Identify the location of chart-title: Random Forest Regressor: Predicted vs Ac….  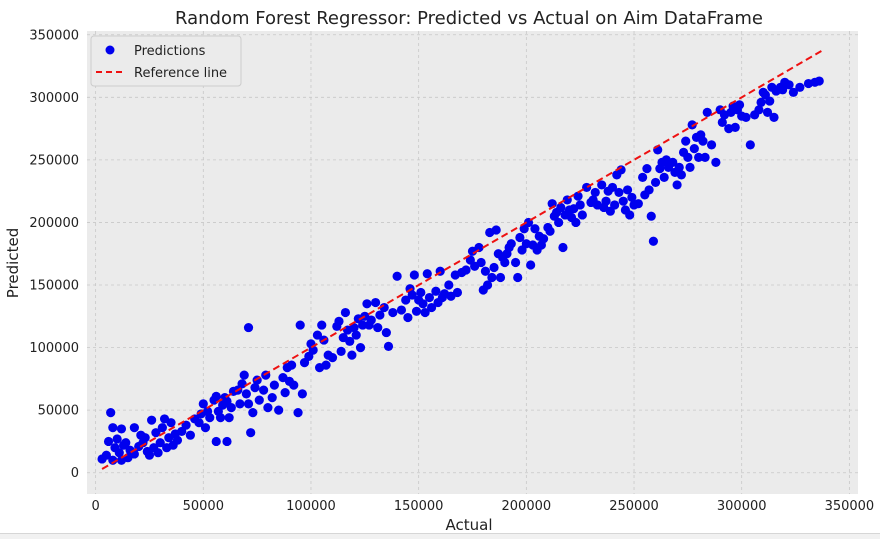
(469, 18).